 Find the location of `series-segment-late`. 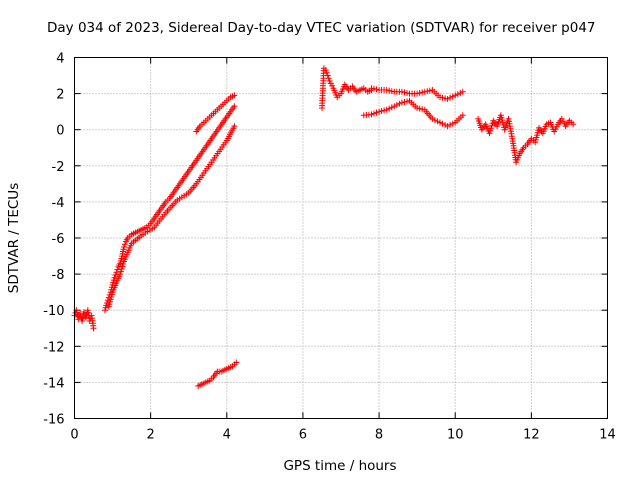

series-segment-late is located at coordinates (526, 139).